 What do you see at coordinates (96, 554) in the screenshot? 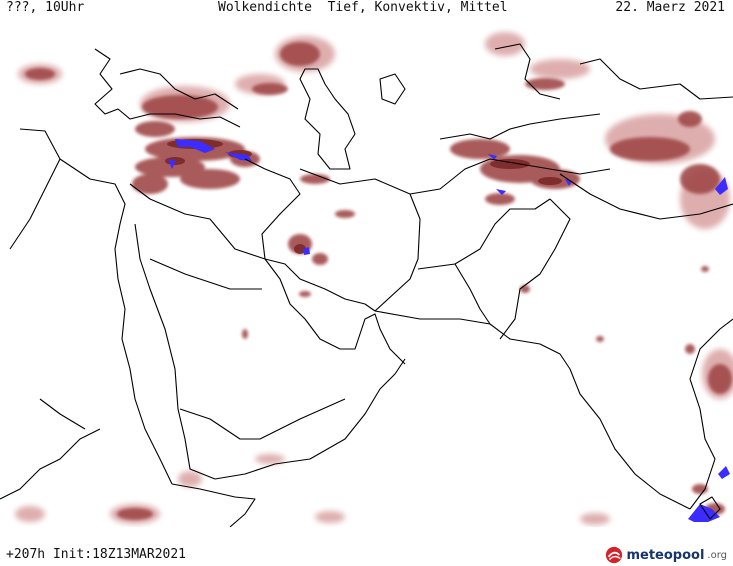
I see `forecast-info: +207h Init:18Z13MAR2021` at bounding box center [96, 554].